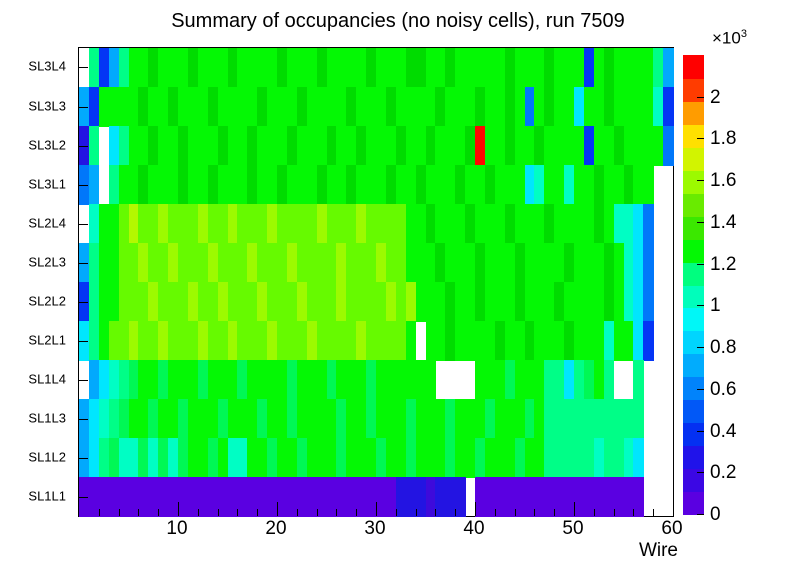 The image size is (796, 572). What do you see at coordinates (723, 139) in the screenshot?
I see `colorbar-tick-label: 1.8` at bounding box center [723, 139].